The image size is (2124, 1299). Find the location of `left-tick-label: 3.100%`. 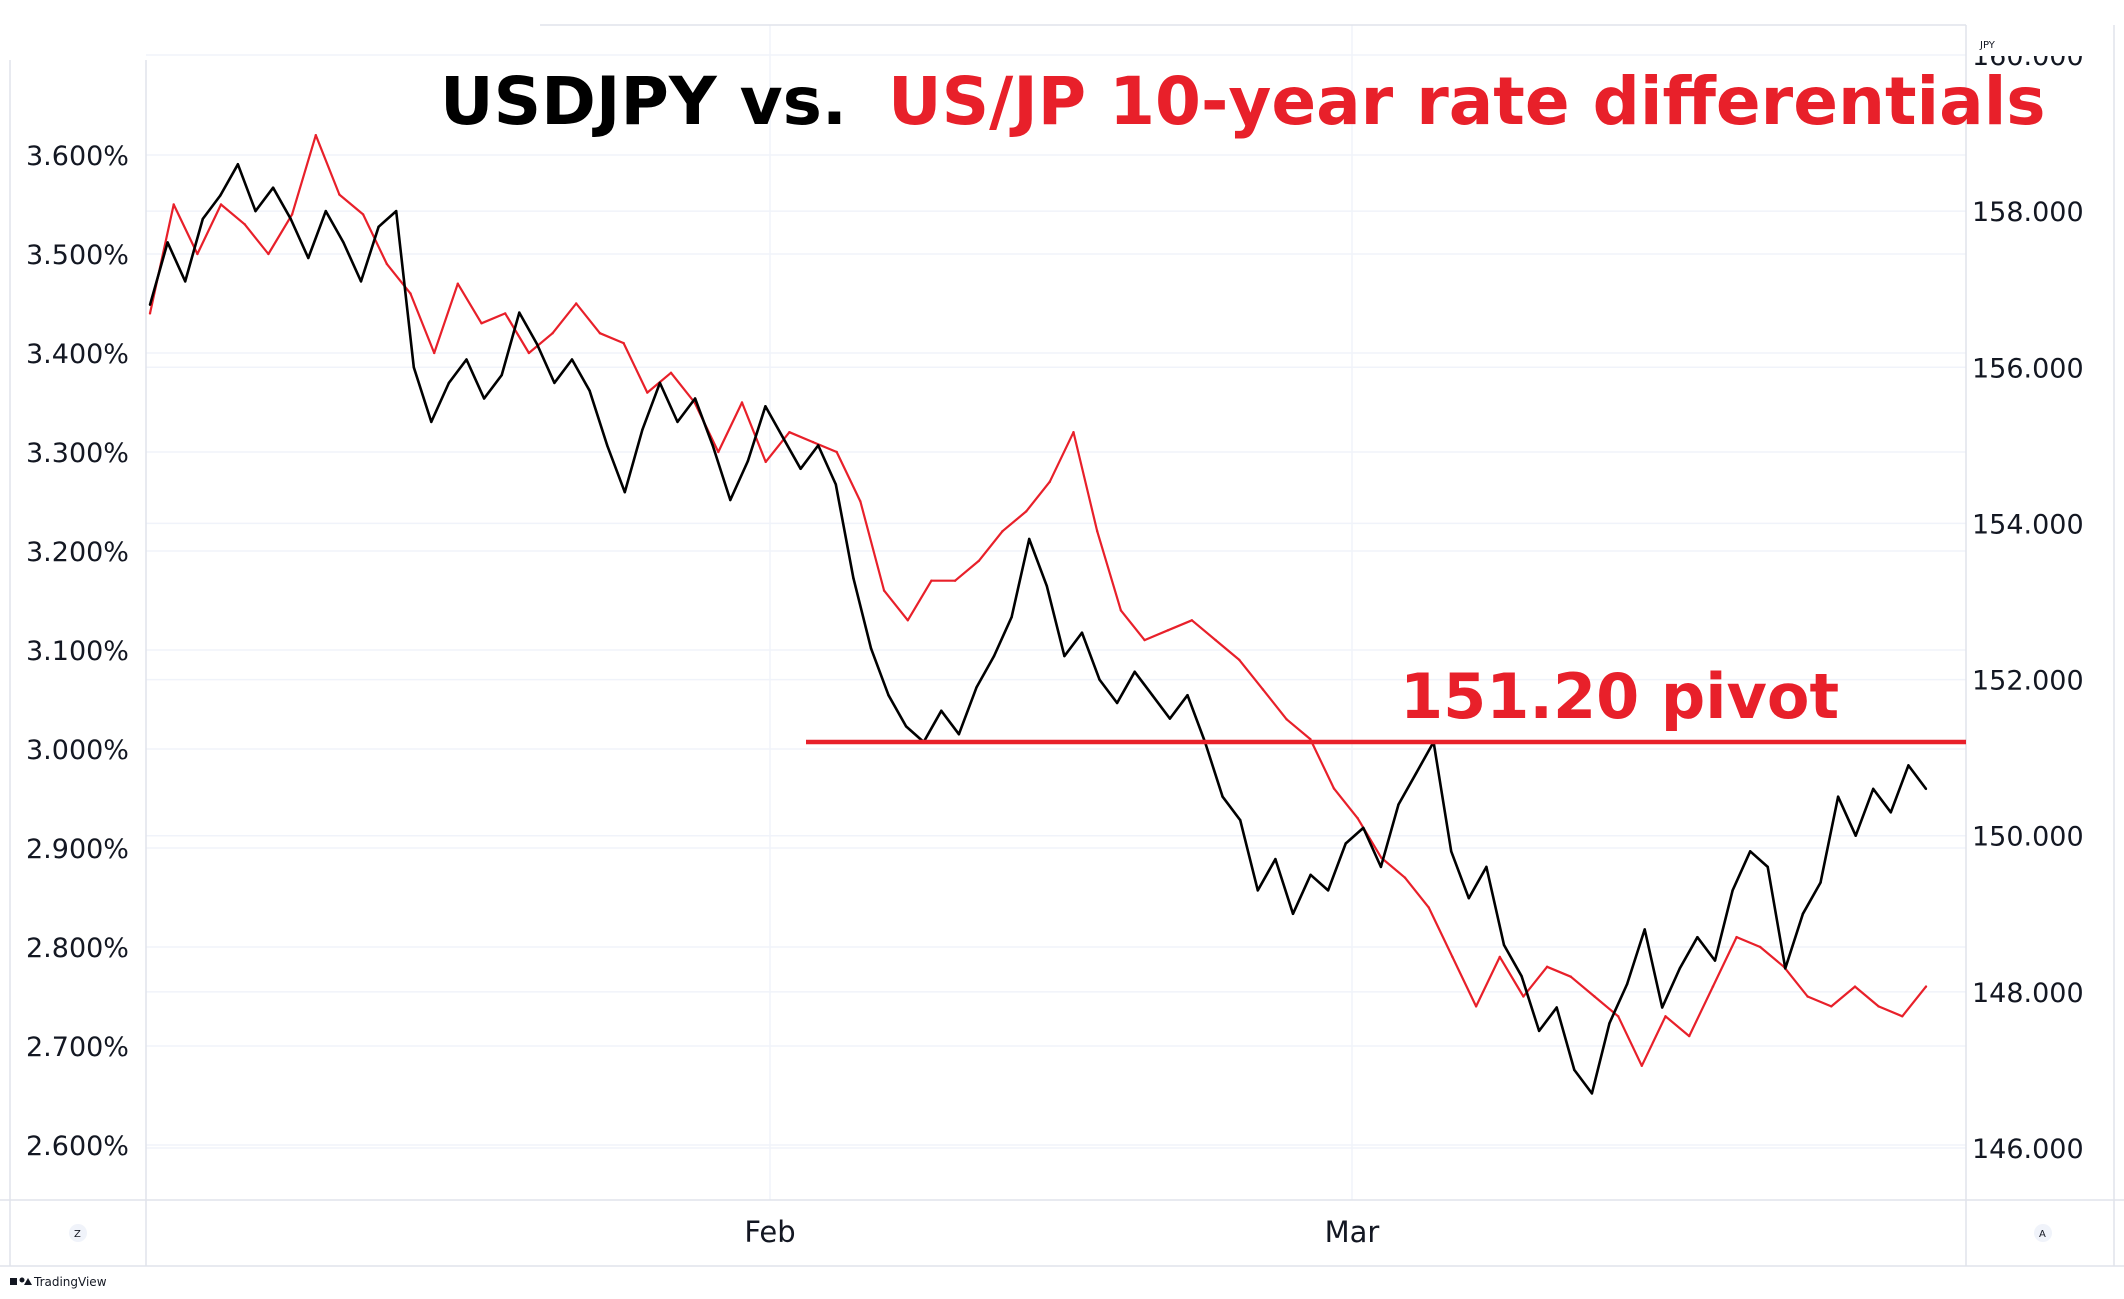

left-tick-label: 3.100% is located at coordinates (77, 651).